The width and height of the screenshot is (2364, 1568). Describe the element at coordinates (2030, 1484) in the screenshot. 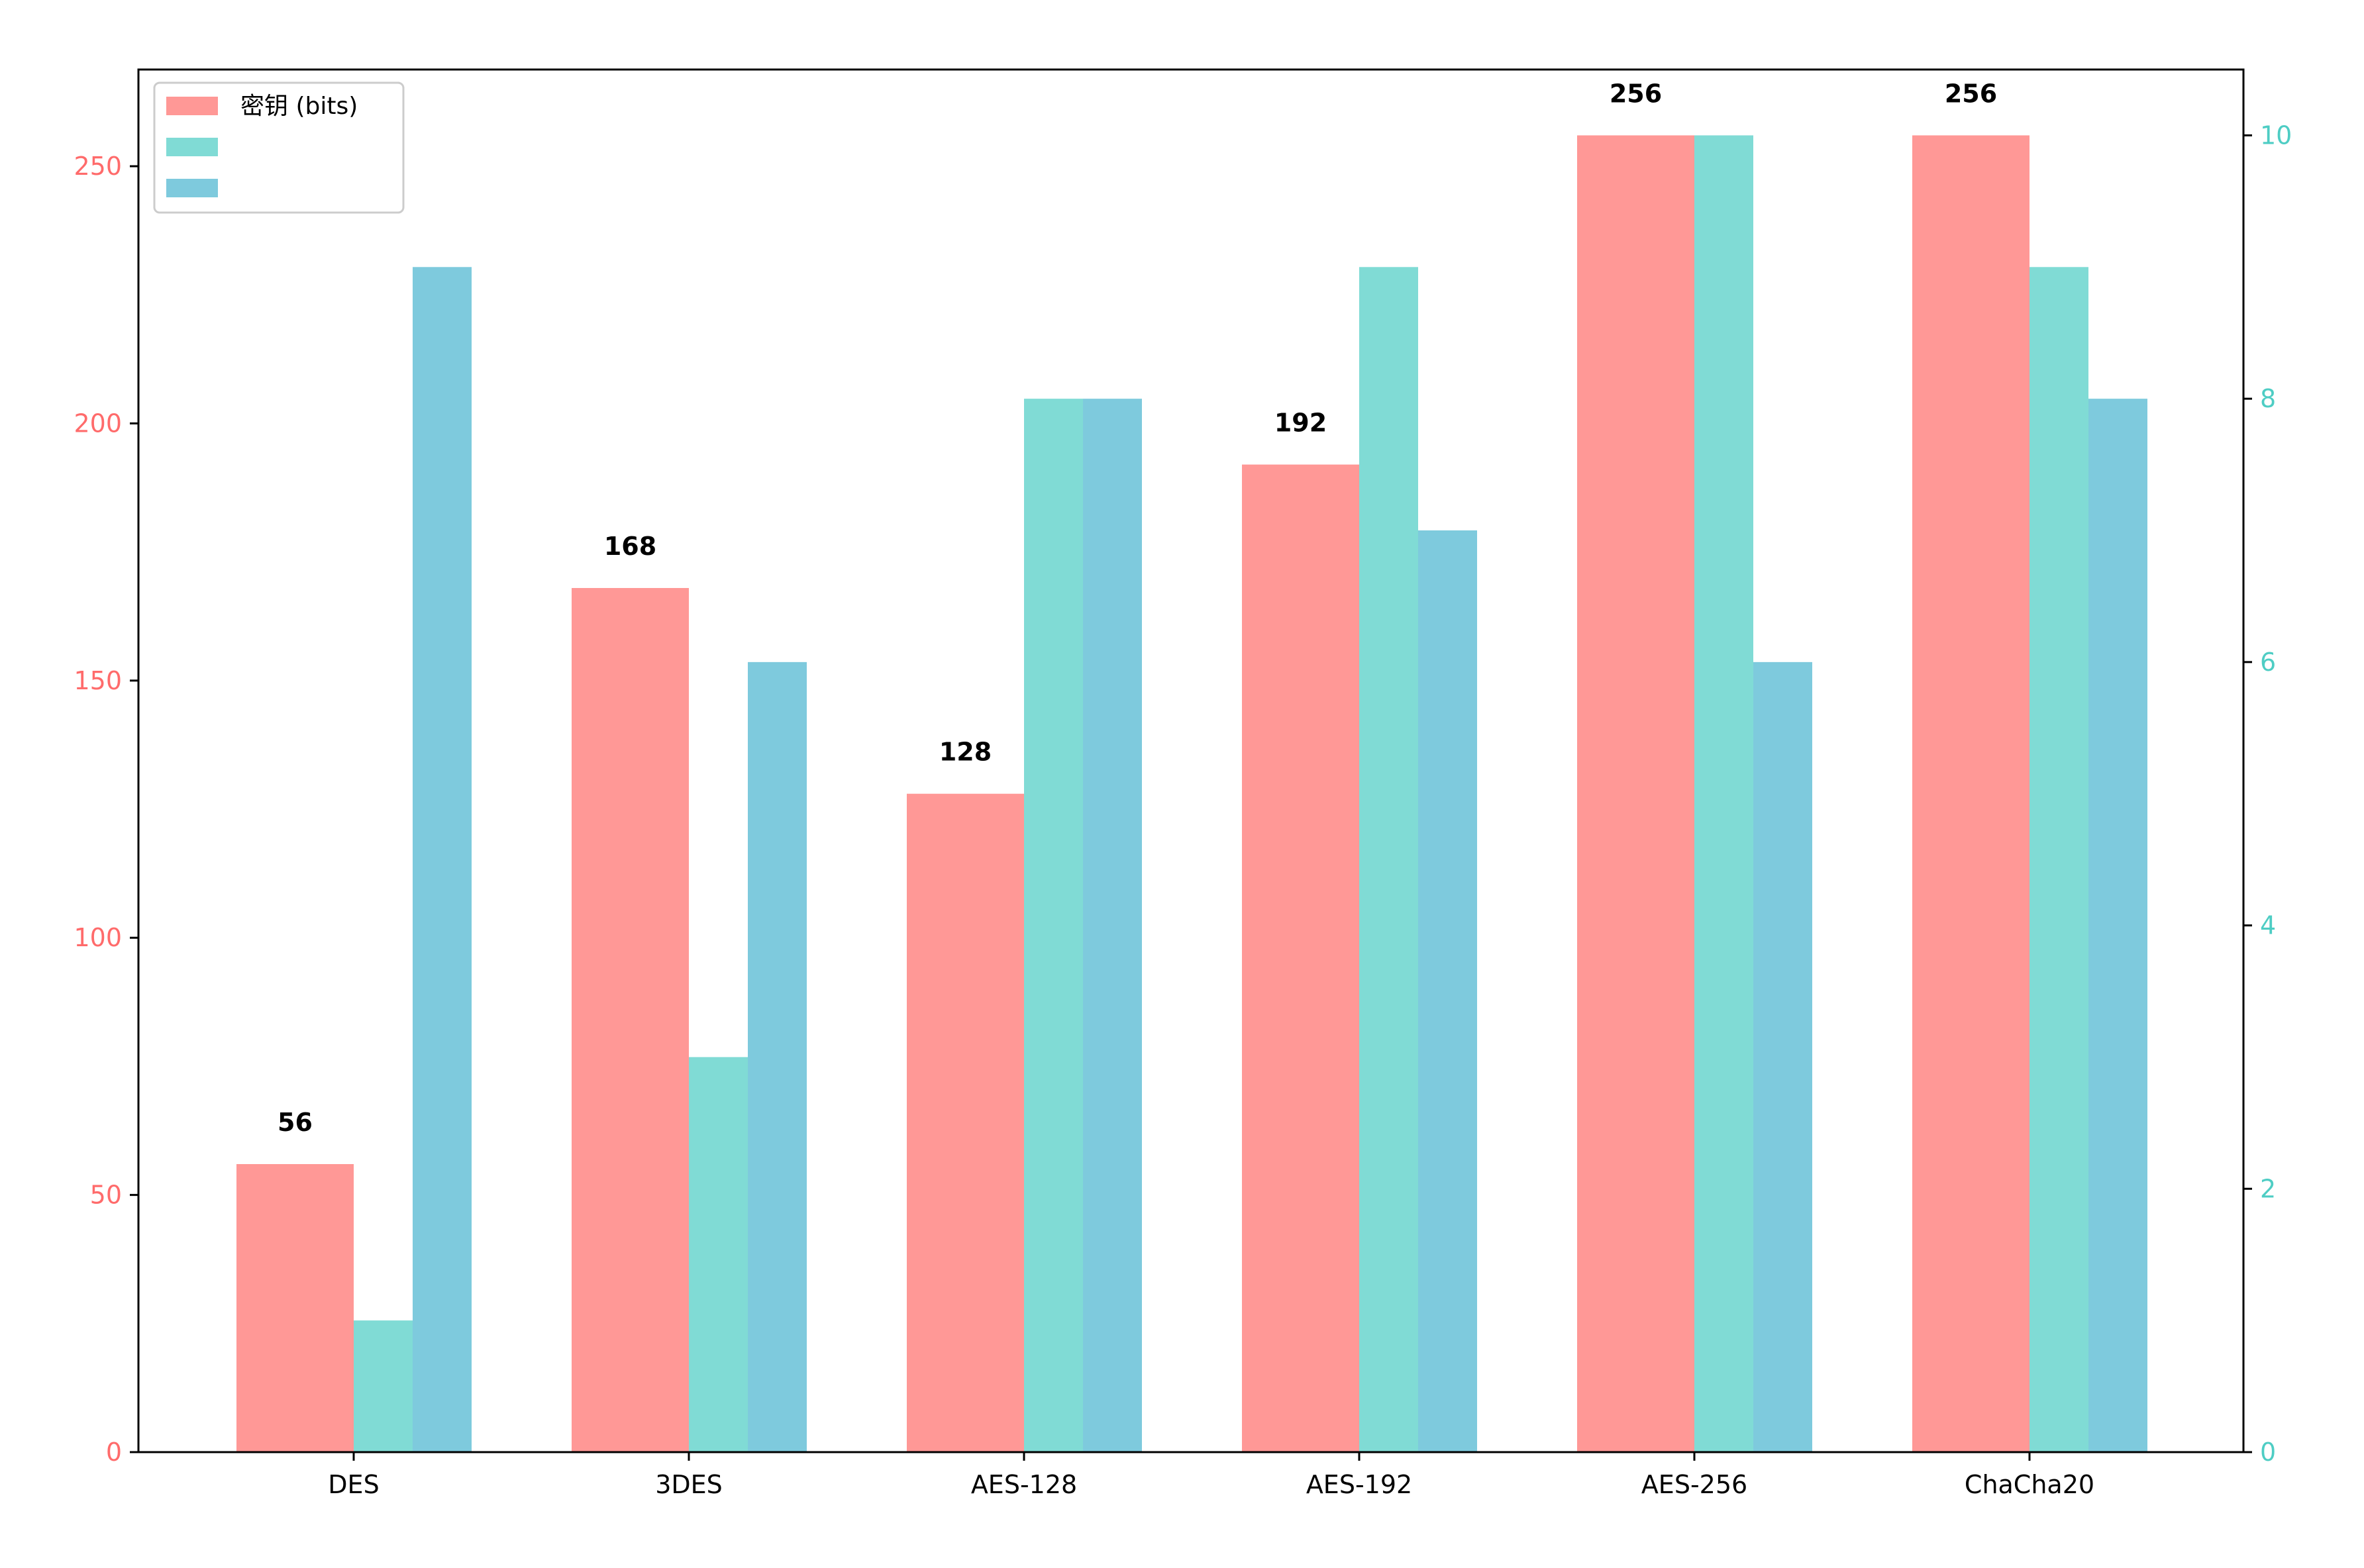

I see `x-tick-label-chacha20: ChaCha20` at that location.